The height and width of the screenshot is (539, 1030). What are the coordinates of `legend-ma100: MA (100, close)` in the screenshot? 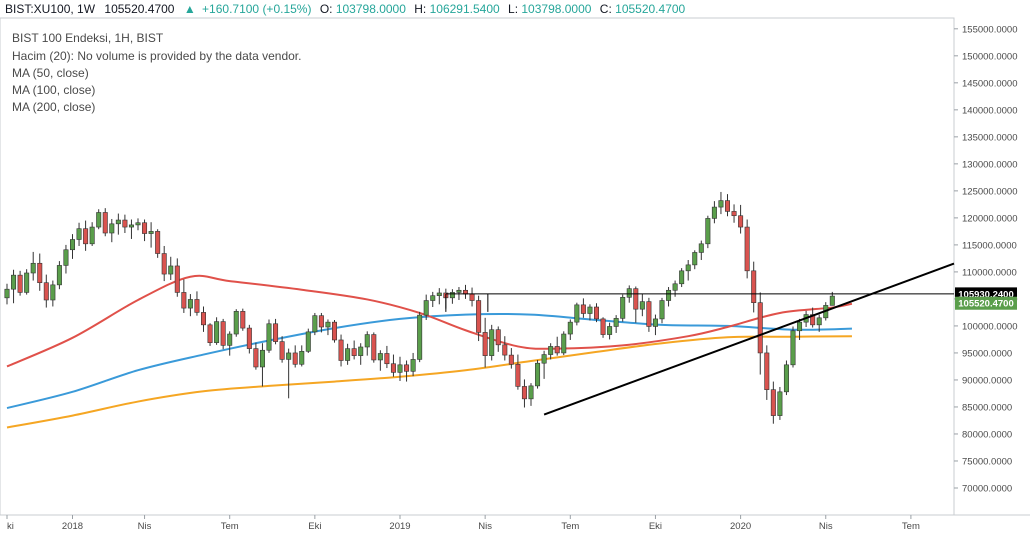 It's located at (53, 90).